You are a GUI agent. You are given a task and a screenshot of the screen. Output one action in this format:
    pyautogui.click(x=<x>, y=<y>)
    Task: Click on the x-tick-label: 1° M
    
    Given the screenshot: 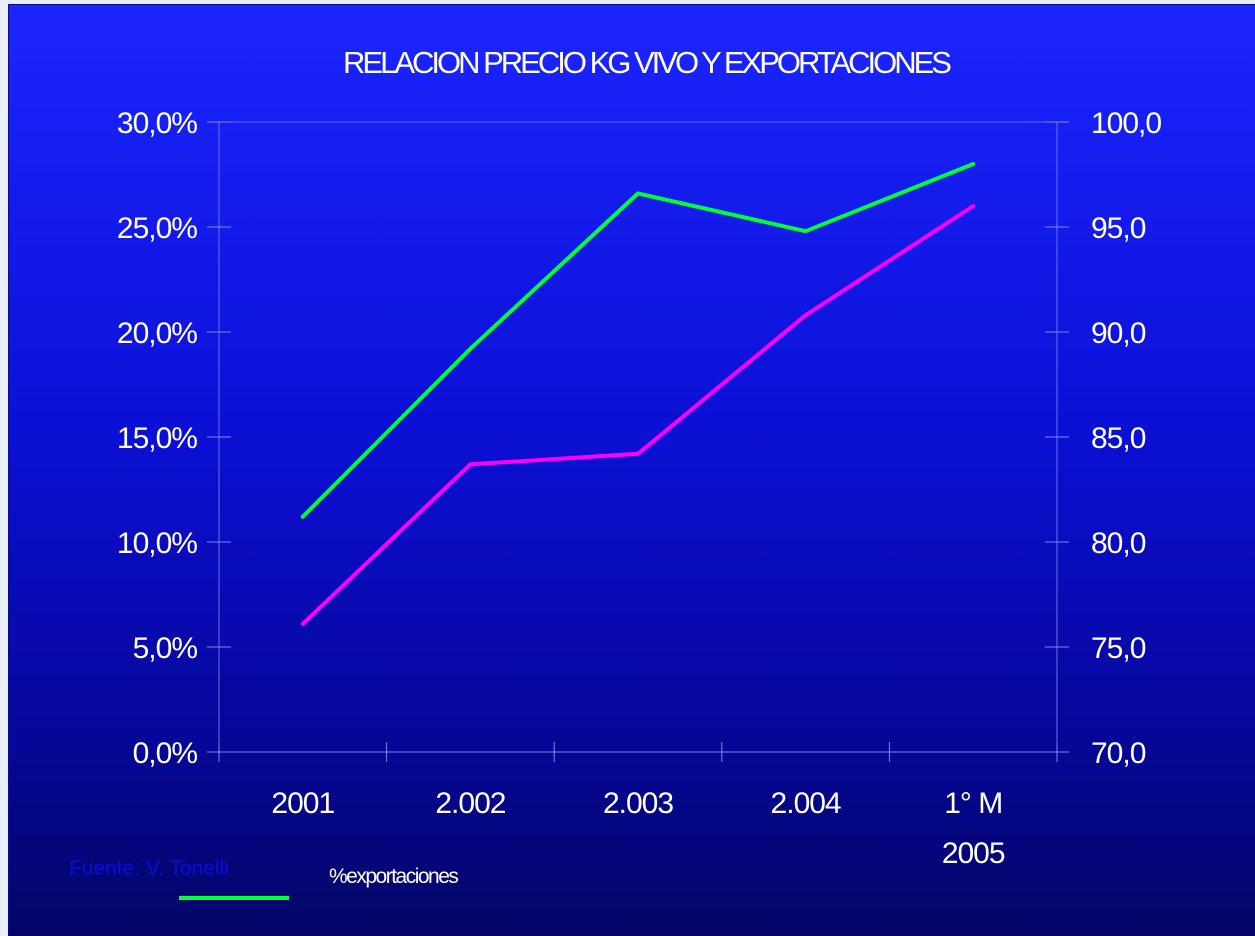 What is the action you would take?
    pyautogui.click(x=973, y=803)
    